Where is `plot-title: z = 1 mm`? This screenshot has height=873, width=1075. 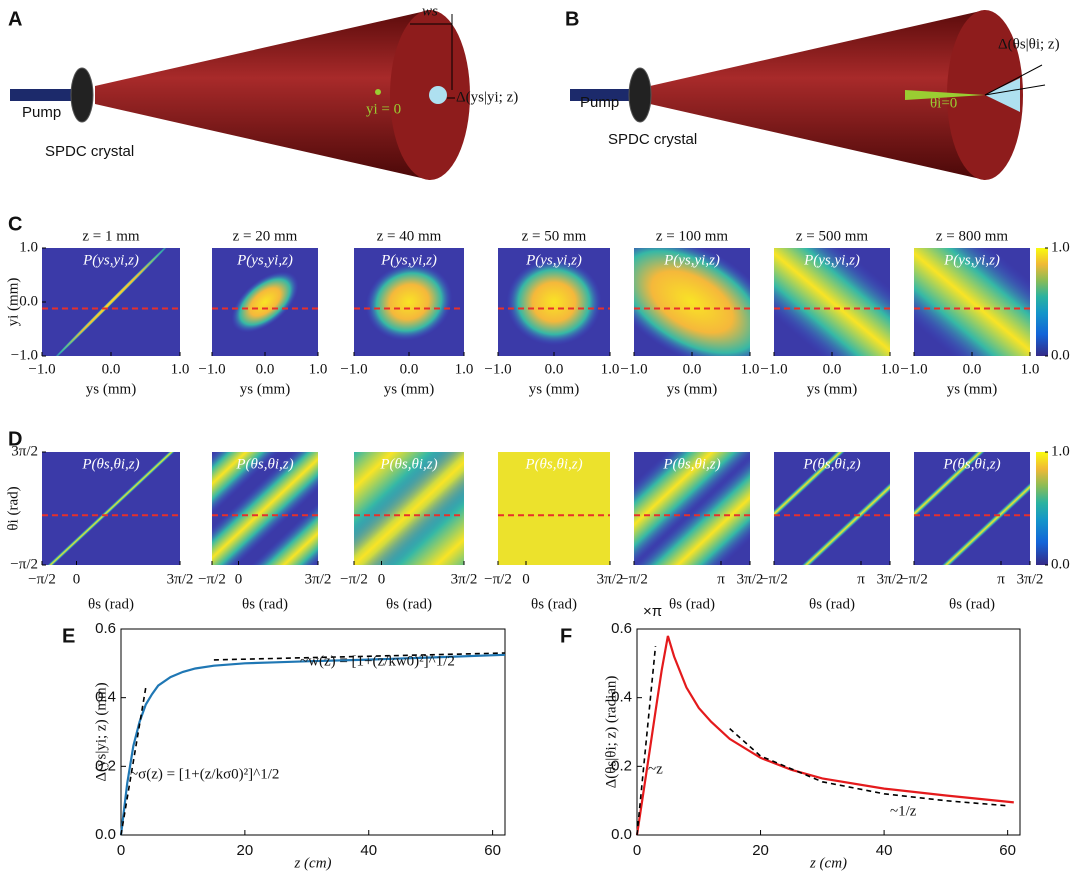
plot-title: z = 1 mm is located at coordinates (111, 236).